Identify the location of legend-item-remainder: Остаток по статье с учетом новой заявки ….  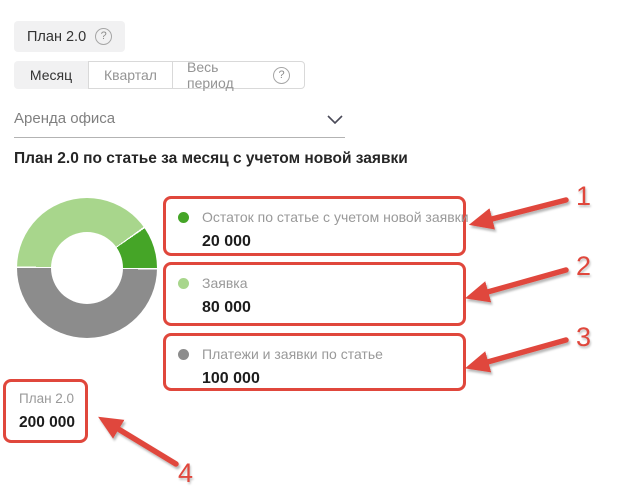
(316, 226).